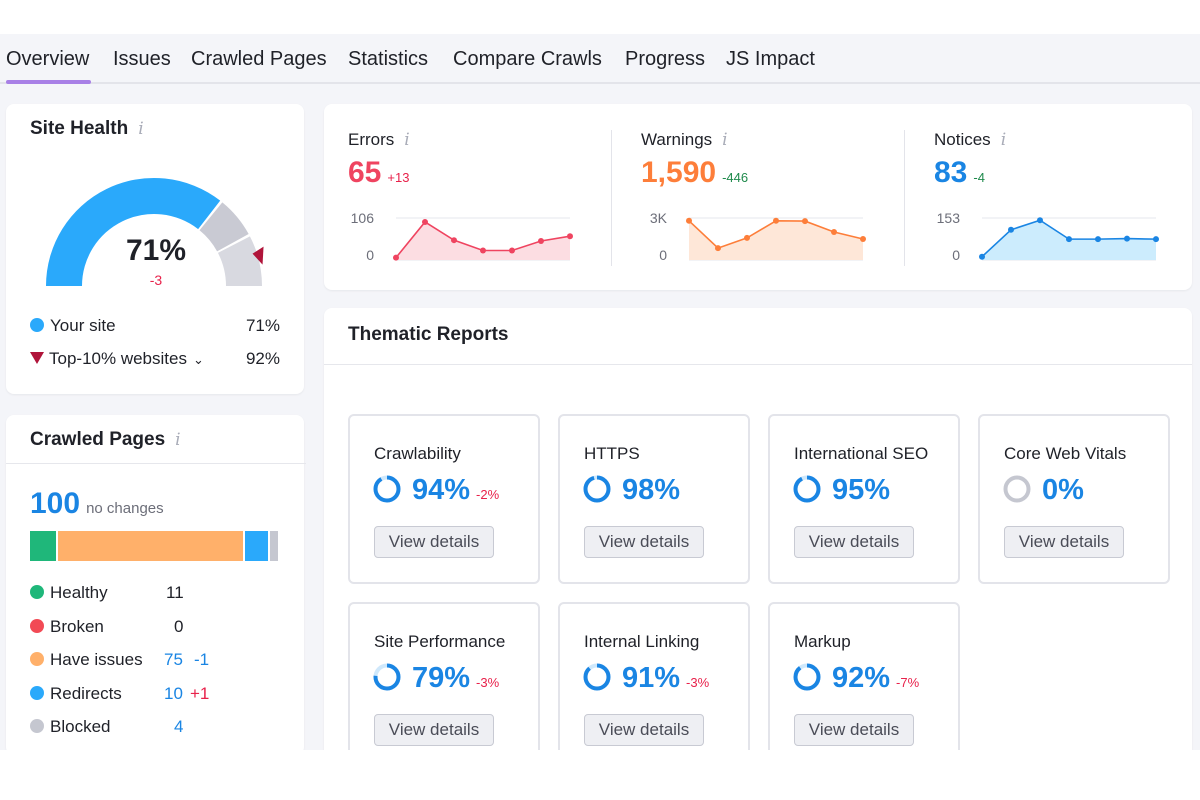 The width and height of the screenshot is (1200, 800). What do you see at coordinates (259, 59) in the screenshot?
I see `tab-crawled-pages: Crawled Pages` at bounding box center [259, 59].